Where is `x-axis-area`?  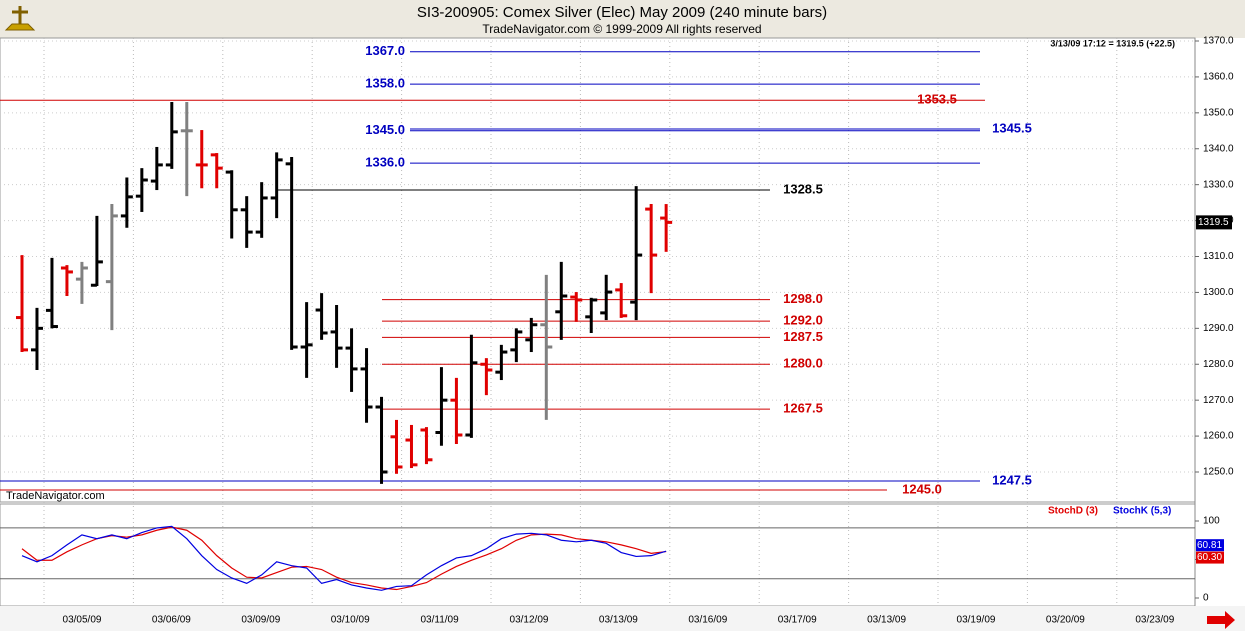 x-axis-area is located at coordinates (622, 618).